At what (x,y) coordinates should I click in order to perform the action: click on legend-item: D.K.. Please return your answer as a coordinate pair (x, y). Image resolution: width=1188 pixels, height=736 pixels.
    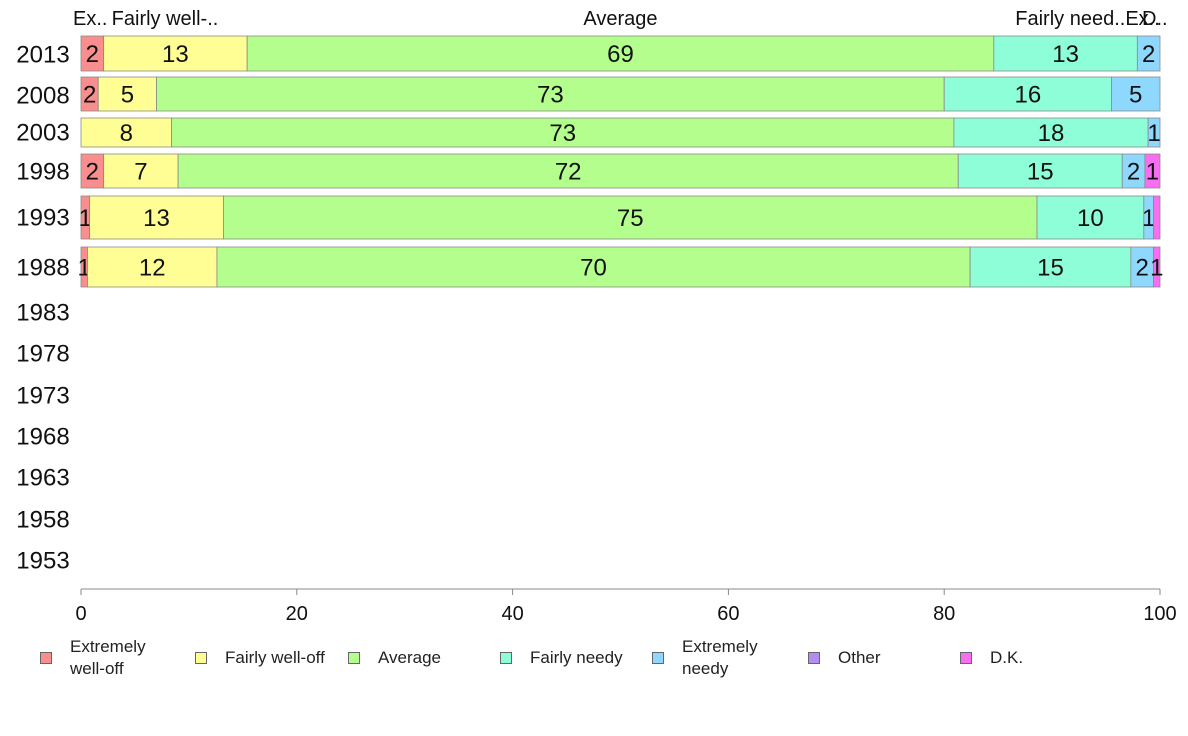
    Looking at the image, I should click on (1030, 658).